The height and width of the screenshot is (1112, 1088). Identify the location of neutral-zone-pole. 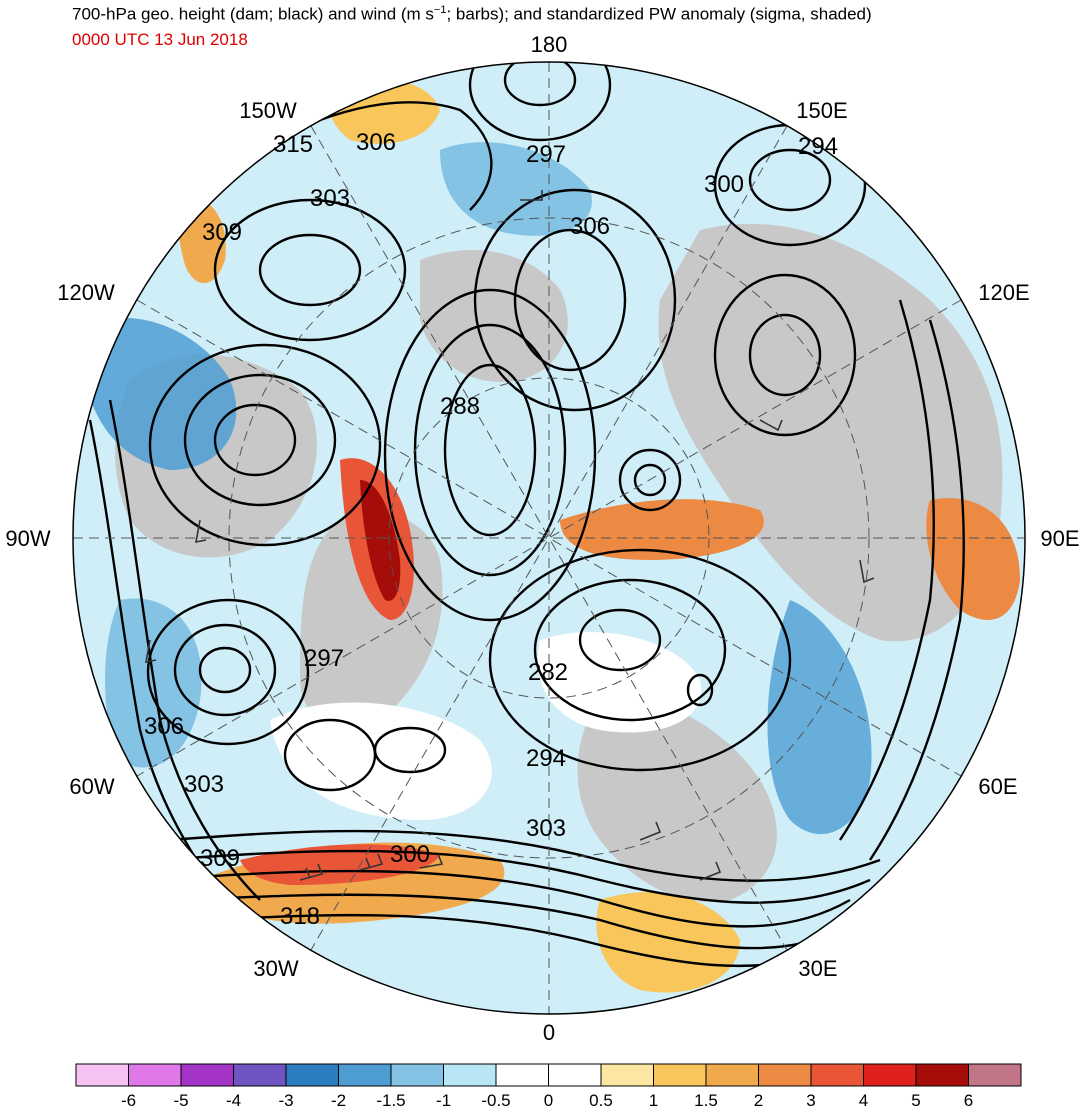
(619, 682).